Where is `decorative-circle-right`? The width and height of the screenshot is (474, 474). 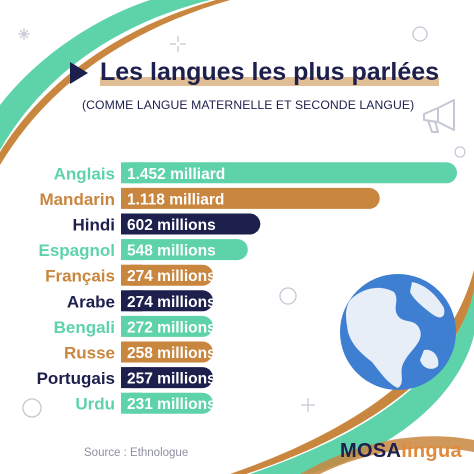 decorative-circle-right is located at coordinates (288, 296).